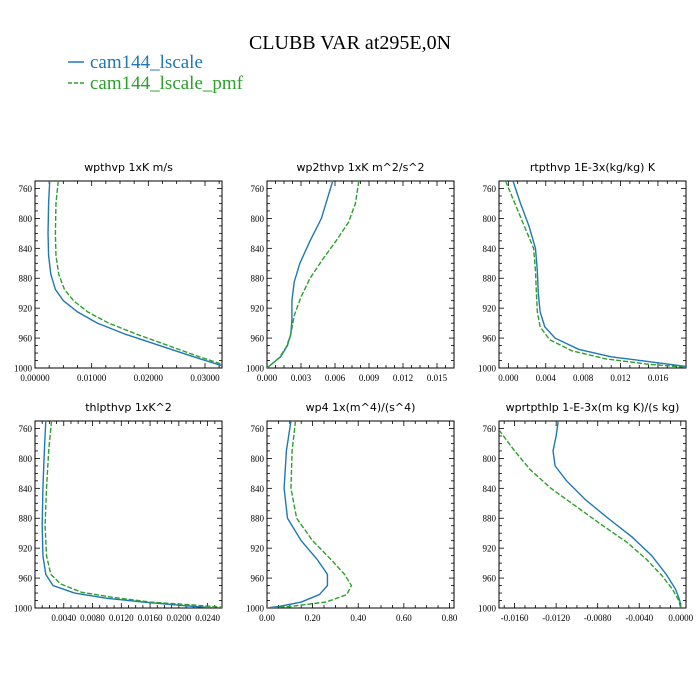  What do you see at coordinates (680, 618) in the screenshot?
I see `x-tick-label: 0.0000` at bounding box center [680, 618].